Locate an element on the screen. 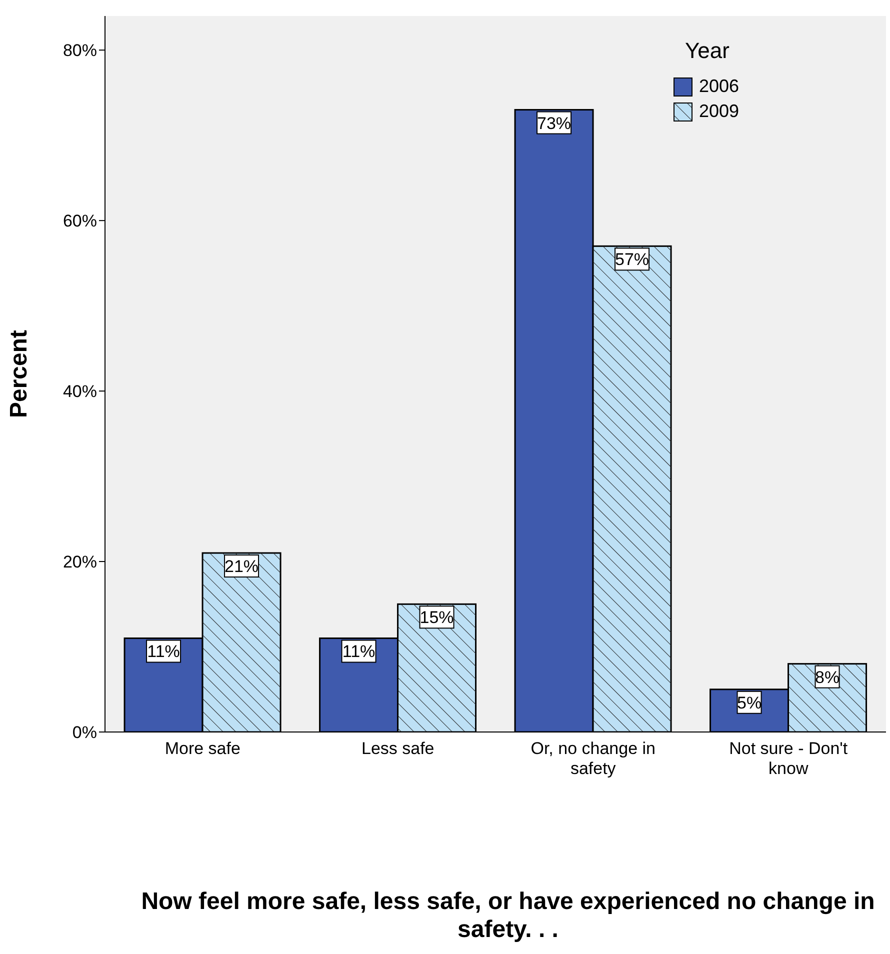 The image size is (890, 954). x-tick-label: Or, no change in safety is located at coordinates (593, 758).